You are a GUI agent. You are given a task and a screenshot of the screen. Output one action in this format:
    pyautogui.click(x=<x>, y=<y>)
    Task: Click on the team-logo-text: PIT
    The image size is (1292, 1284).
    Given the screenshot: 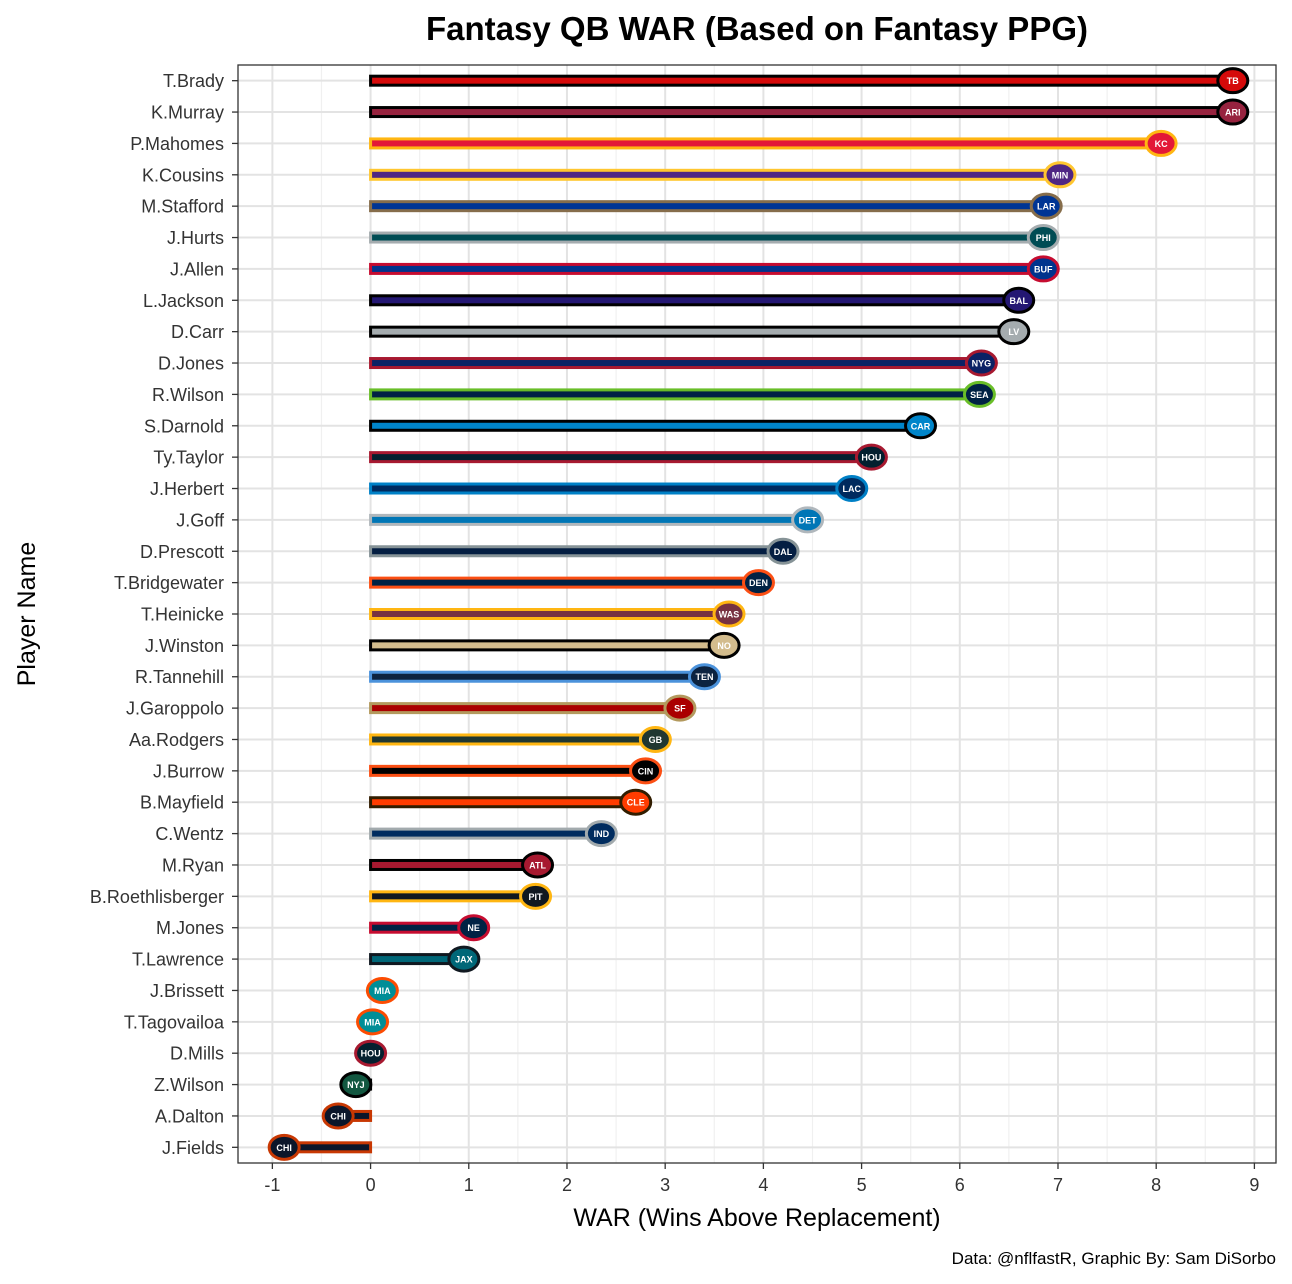 What is the action you would take?
    pyautogui.click(x=536, y=897)
    